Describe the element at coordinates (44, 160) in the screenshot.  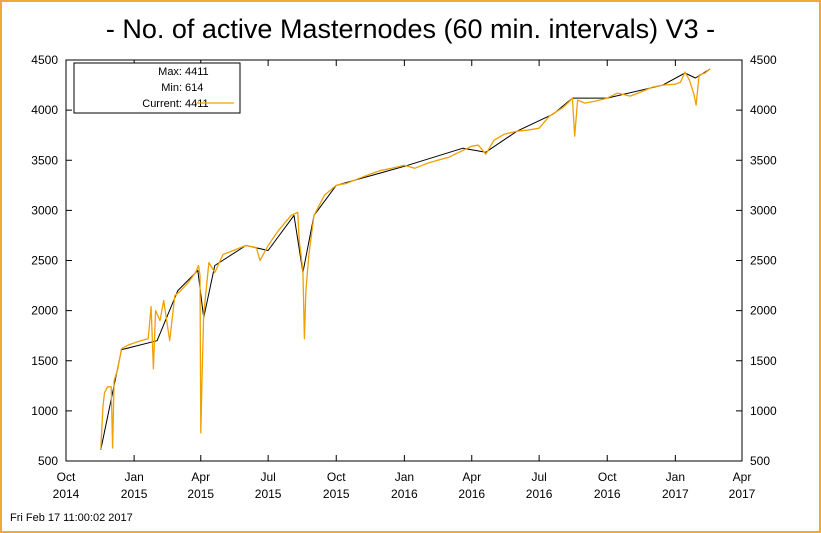
I see `y-tick-label-left: 3500` at that location.